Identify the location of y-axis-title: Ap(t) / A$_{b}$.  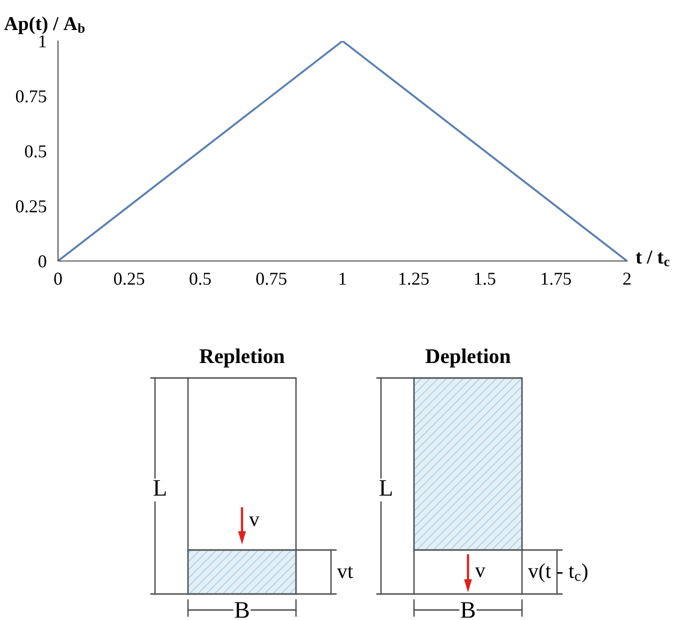
(44, 25).